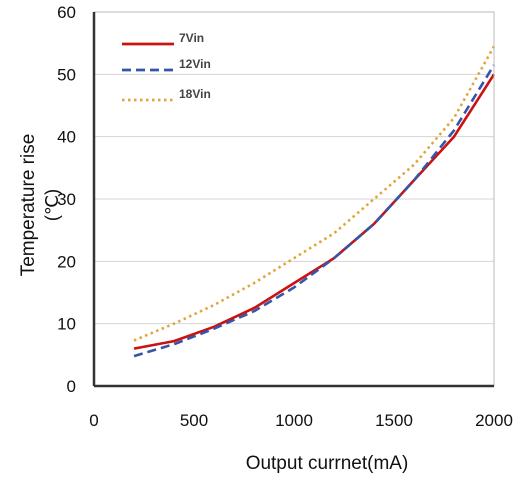 The height and width of the screenshot is (477, 524). What do you see at coordinates (394, 420) in the screenshot?
I see `x-tick-label: 1500` at bounding box center [394, 420].